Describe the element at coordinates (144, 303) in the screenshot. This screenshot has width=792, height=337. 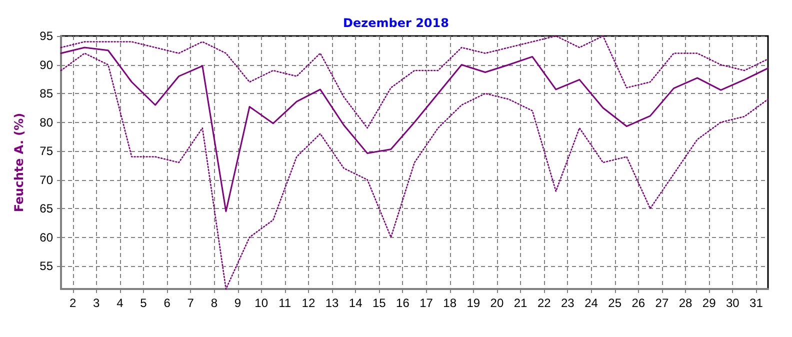
I see `x-tick-label: 5` at that location.